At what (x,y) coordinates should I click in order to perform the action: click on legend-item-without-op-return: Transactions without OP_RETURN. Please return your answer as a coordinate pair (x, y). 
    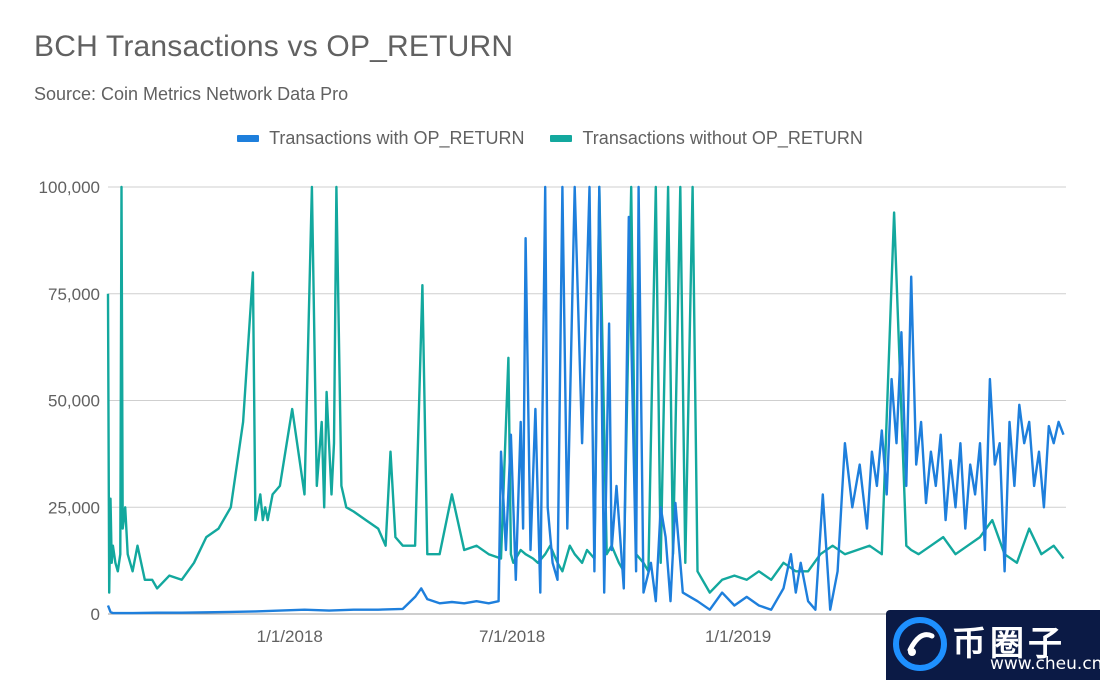
    Looking at the image, I should click on (706, 138).